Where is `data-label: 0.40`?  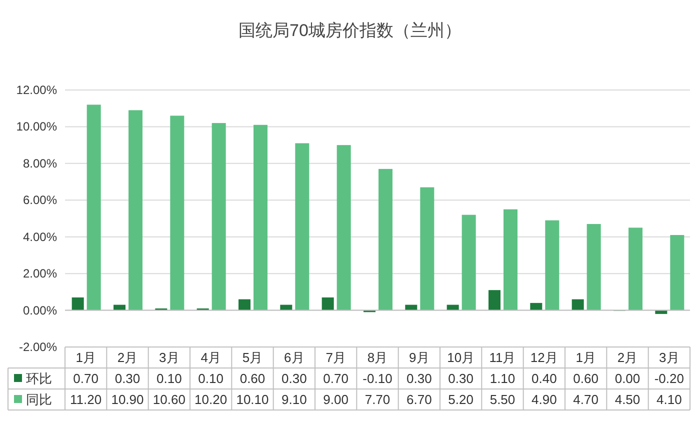
data-label: 0.40 is located at coordinates (544, 378).